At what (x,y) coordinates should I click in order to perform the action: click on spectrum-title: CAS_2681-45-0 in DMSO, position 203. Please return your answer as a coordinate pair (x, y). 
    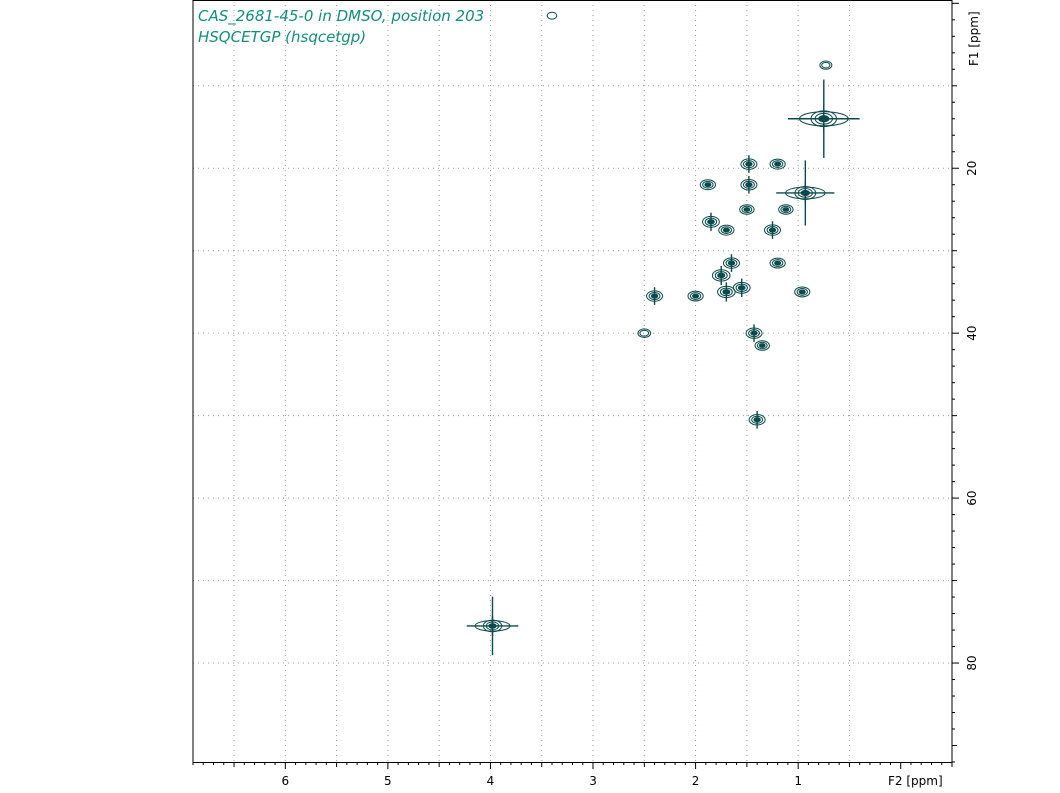
    Looking at the image, I should click on (341, 16).